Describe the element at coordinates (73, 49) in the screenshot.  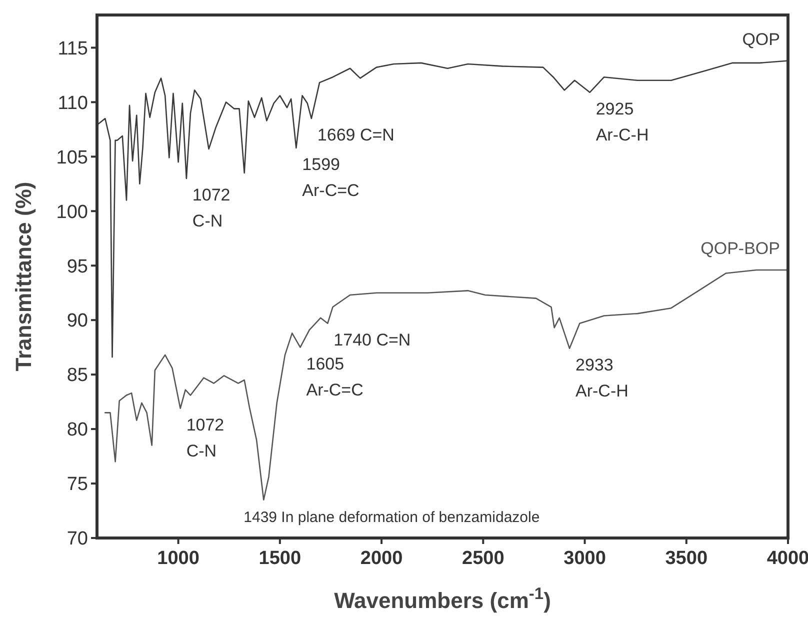
I see `y-tick-label: 115` at that location.